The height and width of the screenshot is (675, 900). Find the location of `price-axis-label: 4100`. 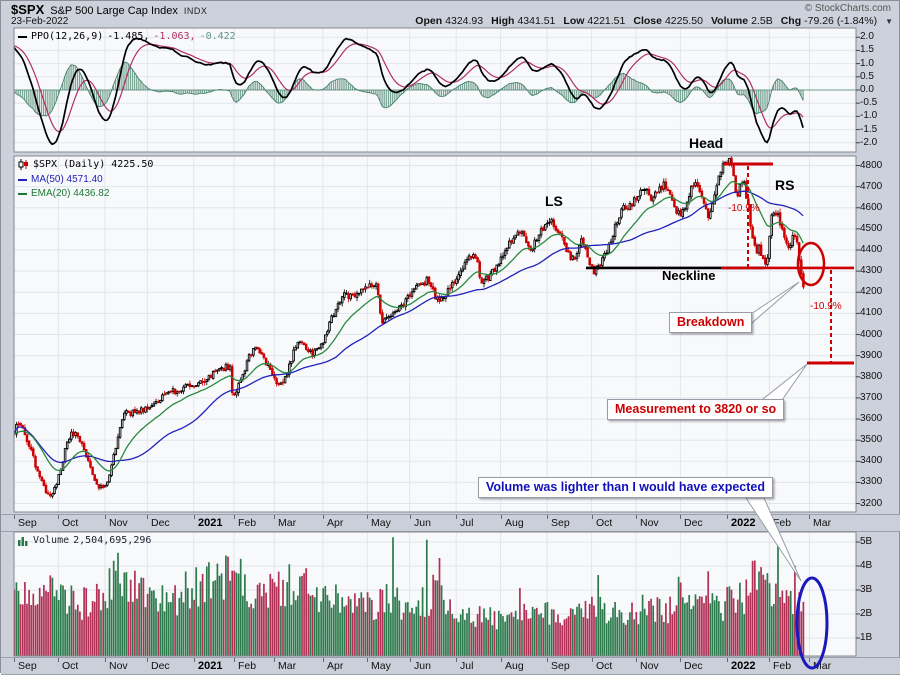

price-axis-label: 4100 is located at coordinates (871, 313).